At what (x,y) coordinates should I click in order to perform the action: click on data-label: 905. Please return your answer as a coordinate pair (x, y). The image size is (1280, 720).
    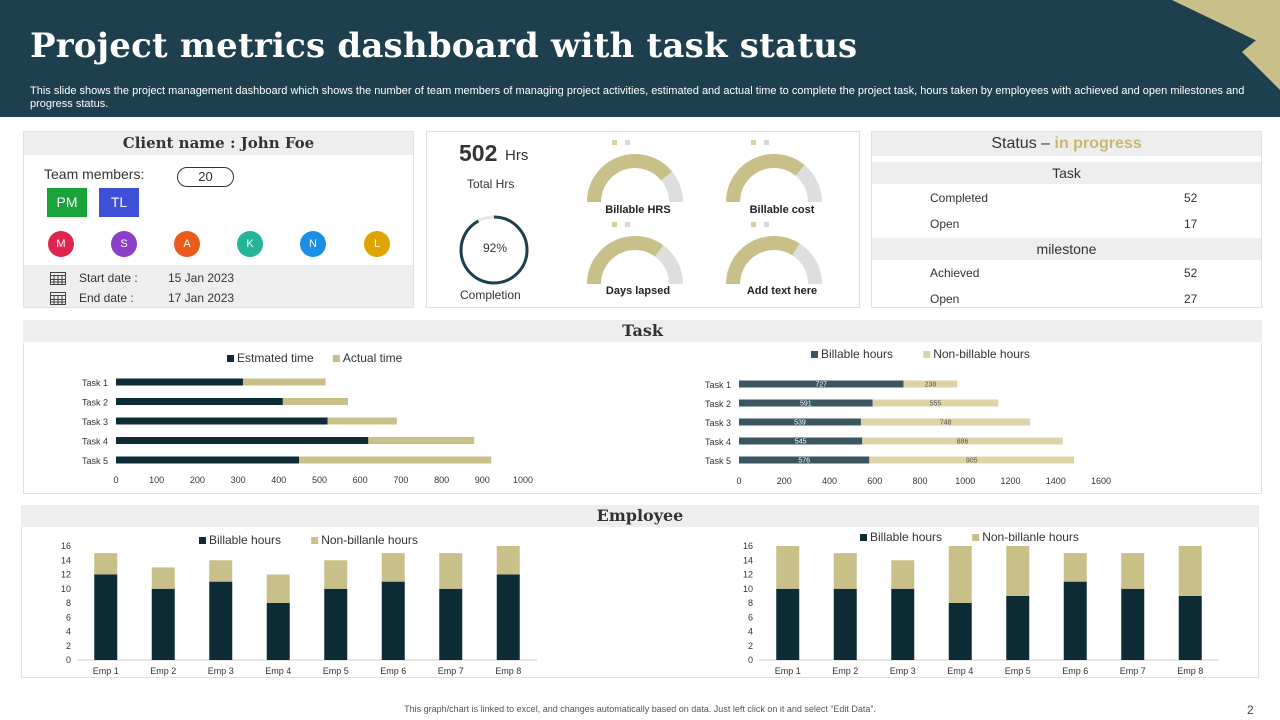
    Looking at the image, I should click on (972, 461).